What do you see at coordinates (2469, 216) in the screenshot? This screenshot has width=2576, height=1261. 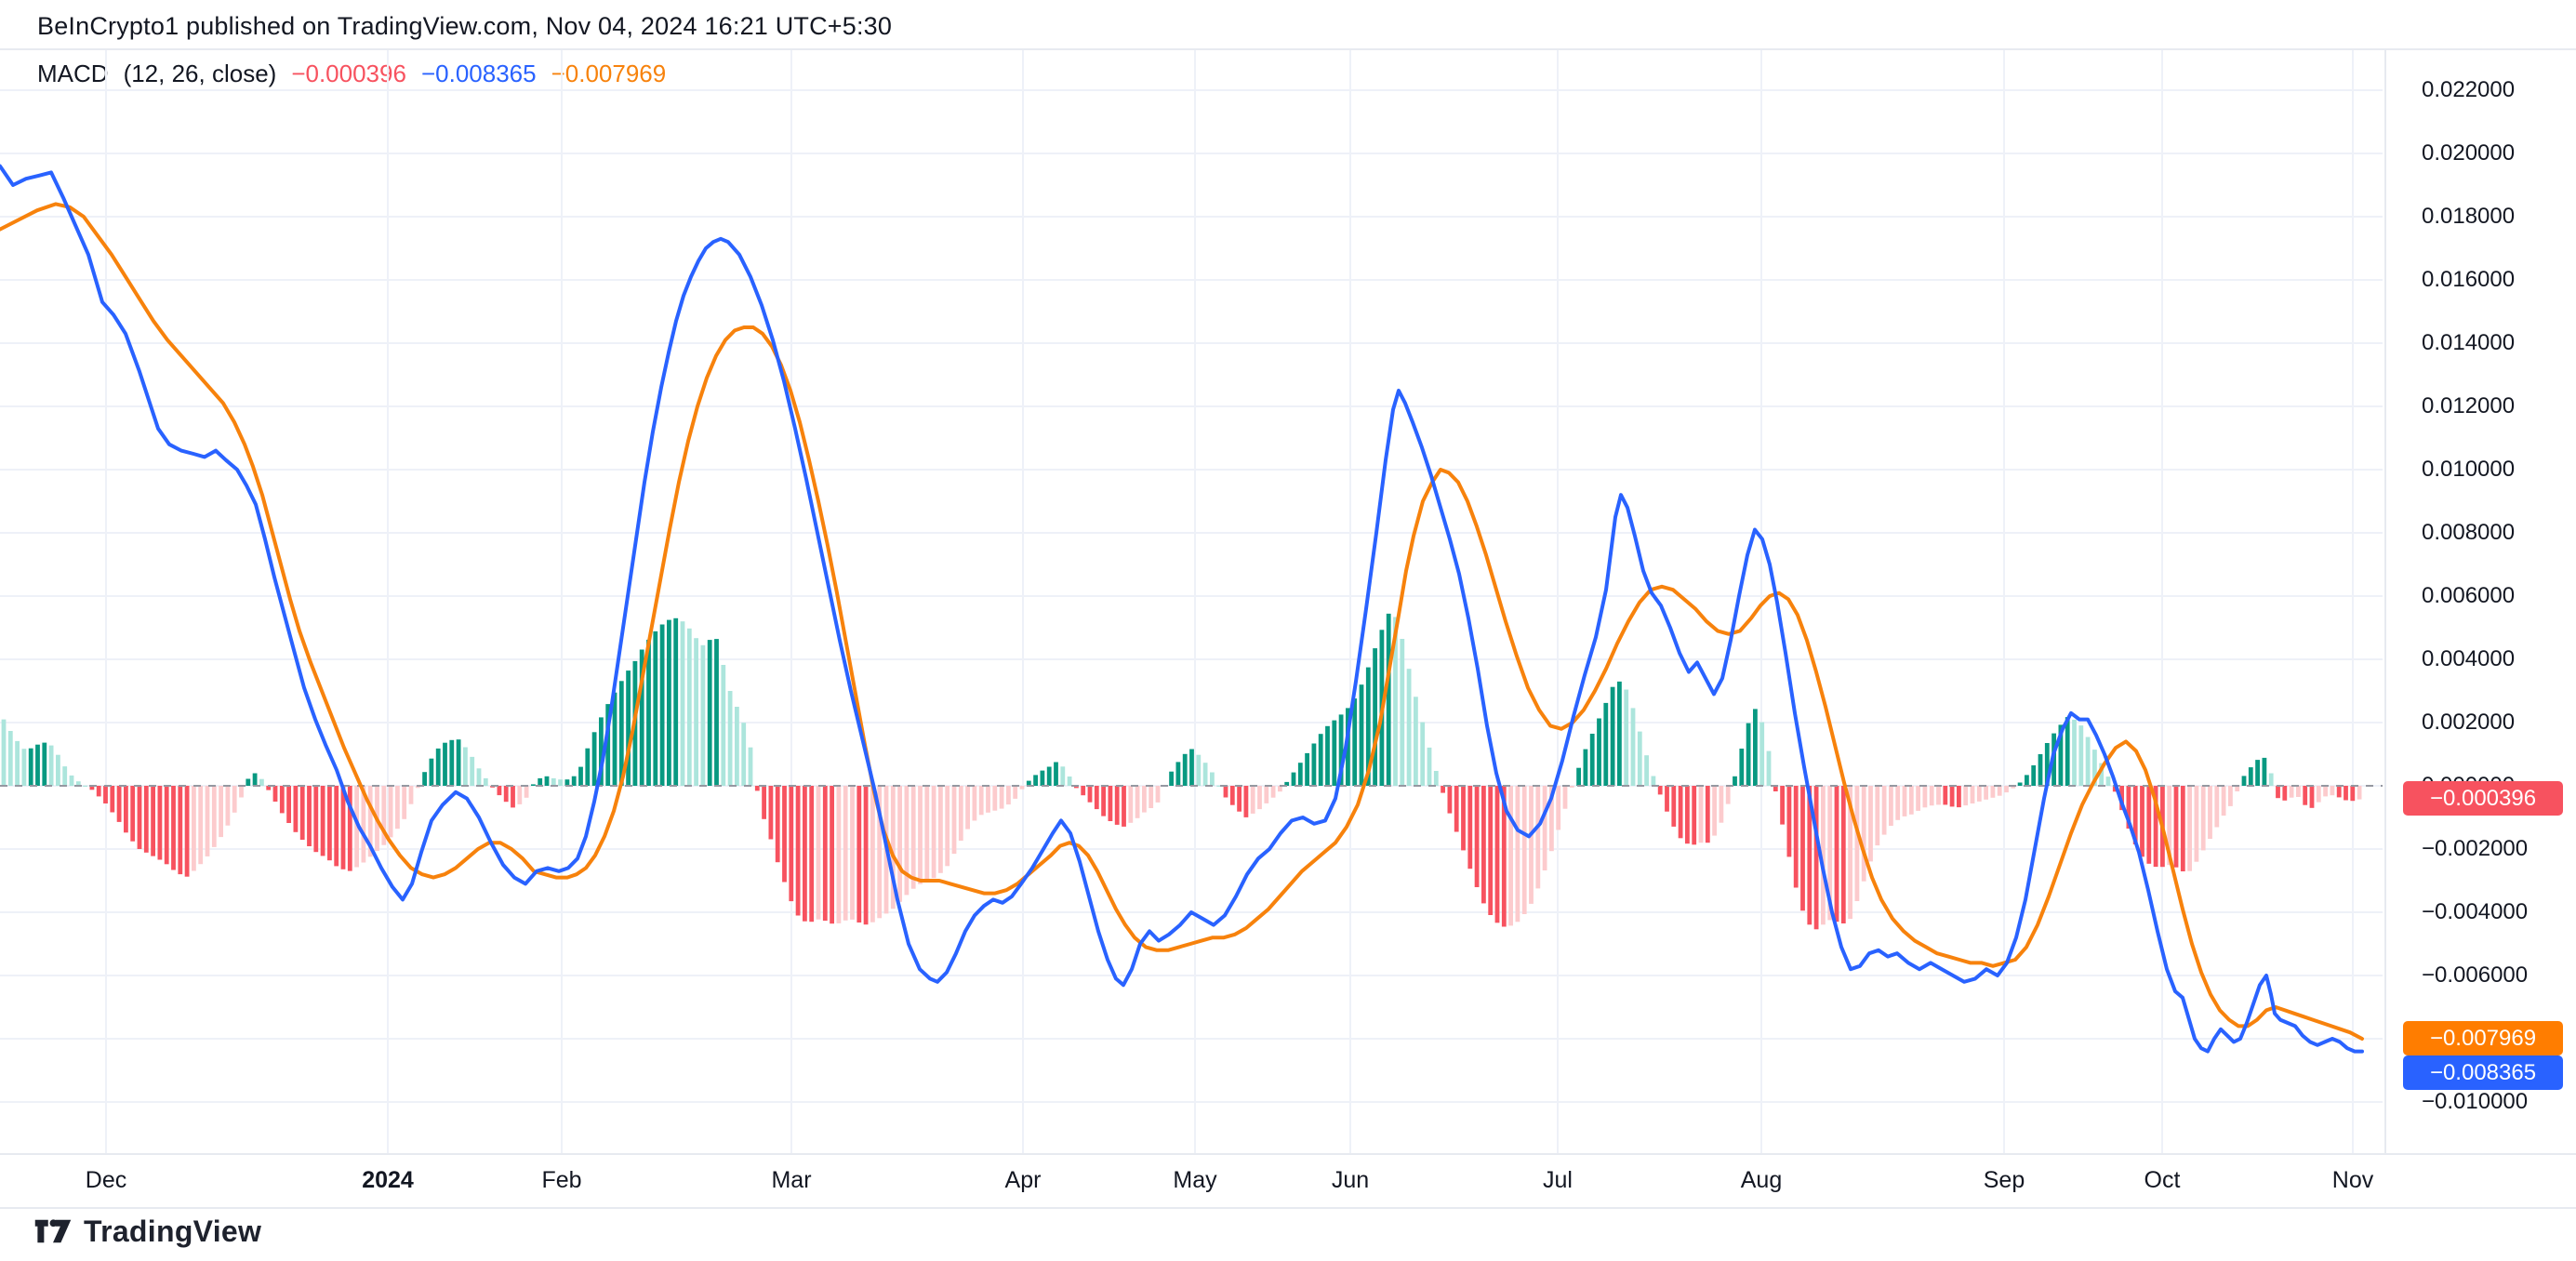 I see `y-axis-label: 0.018000` at bounding box center [2469, 216].